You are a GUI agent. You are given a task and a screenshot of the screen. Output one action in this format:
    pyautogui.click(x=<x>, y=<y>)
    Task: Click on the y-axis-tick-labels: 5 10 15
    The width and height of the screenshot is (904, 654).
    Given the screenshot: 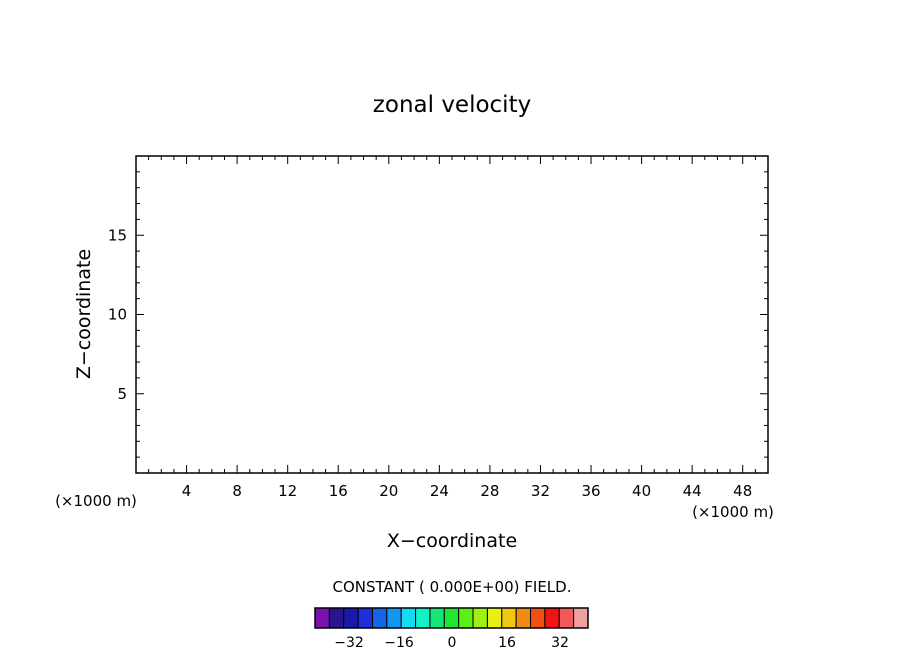 What is the action you would take?
    pyautogui.click(x=117, y=314)
    